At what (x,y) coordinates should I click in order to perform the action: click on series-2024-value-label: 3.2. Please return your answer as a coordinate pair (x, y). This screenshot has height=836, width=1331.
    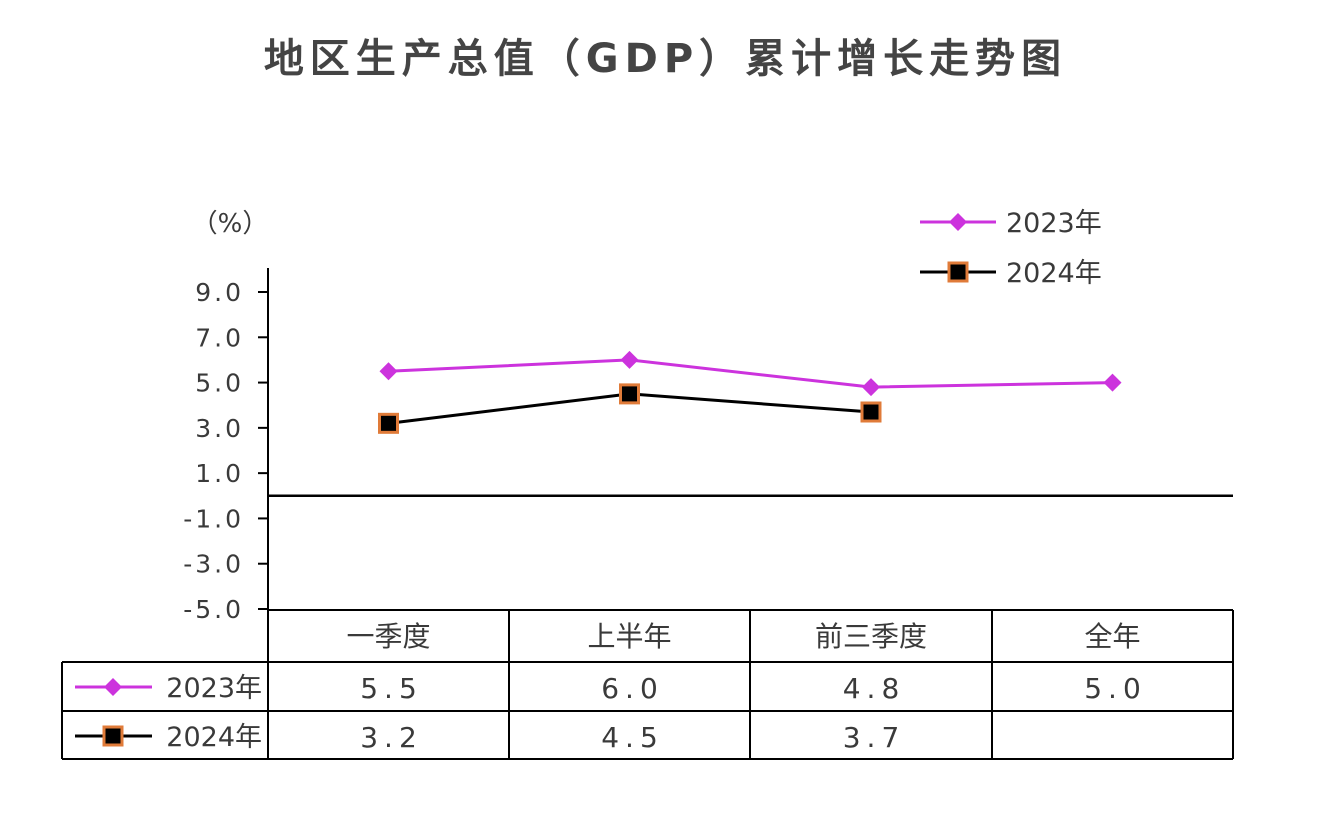
    Looking at the image, I should click on (391, 737).